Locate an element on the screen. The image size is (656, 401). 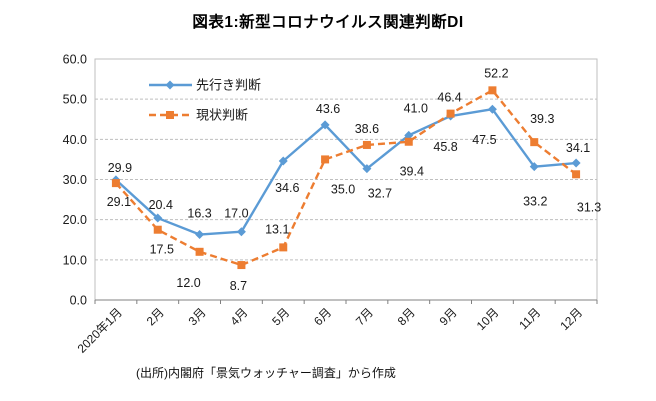
data-label: 29.9 is located at coordinates (120, 168).